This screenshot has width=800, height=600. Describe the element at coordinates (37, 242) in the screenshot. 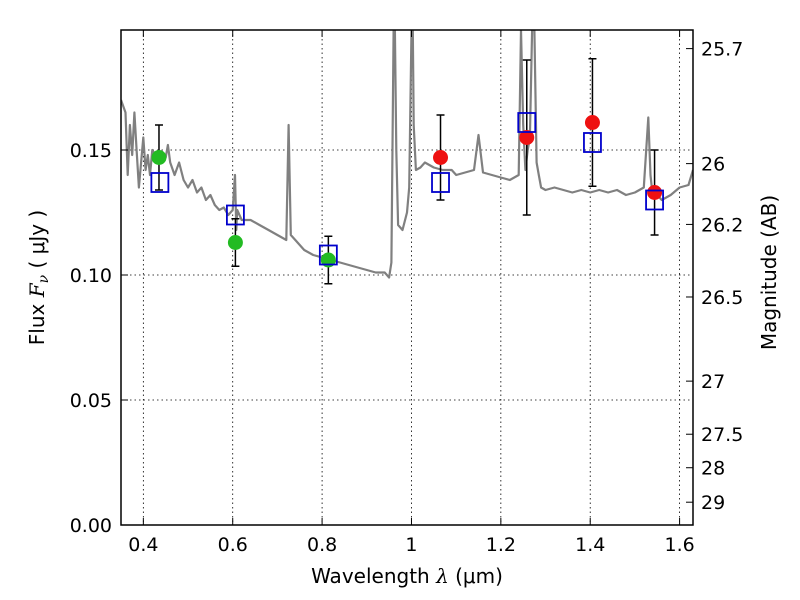

I see `y-axis-label-units: ( μJy )` at that location.